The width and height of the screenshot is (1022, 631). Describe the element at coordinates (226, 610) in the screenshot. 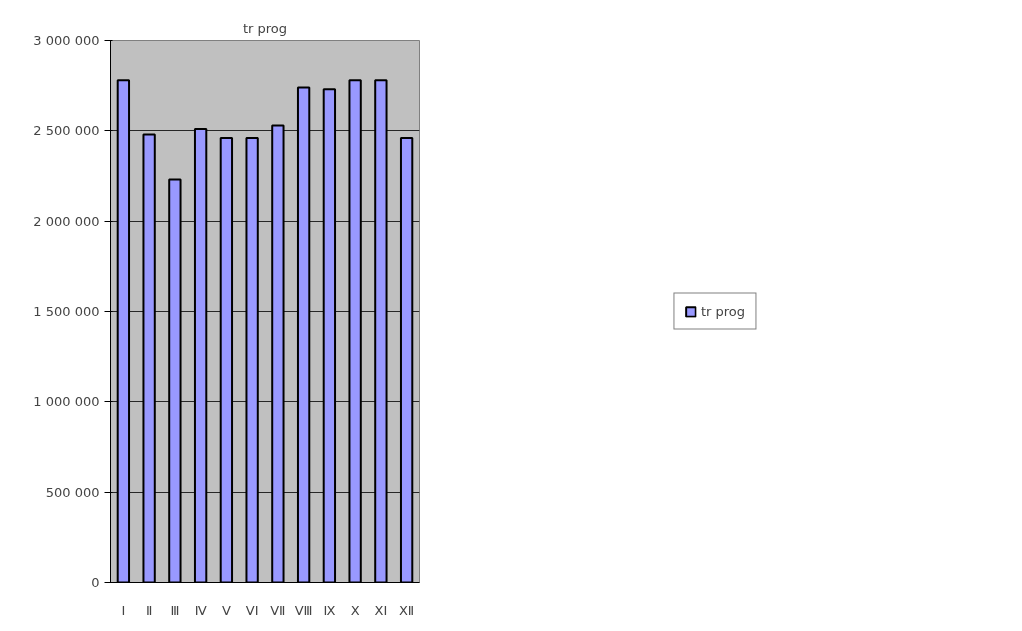

I see `x-tick-label: V` at that location.